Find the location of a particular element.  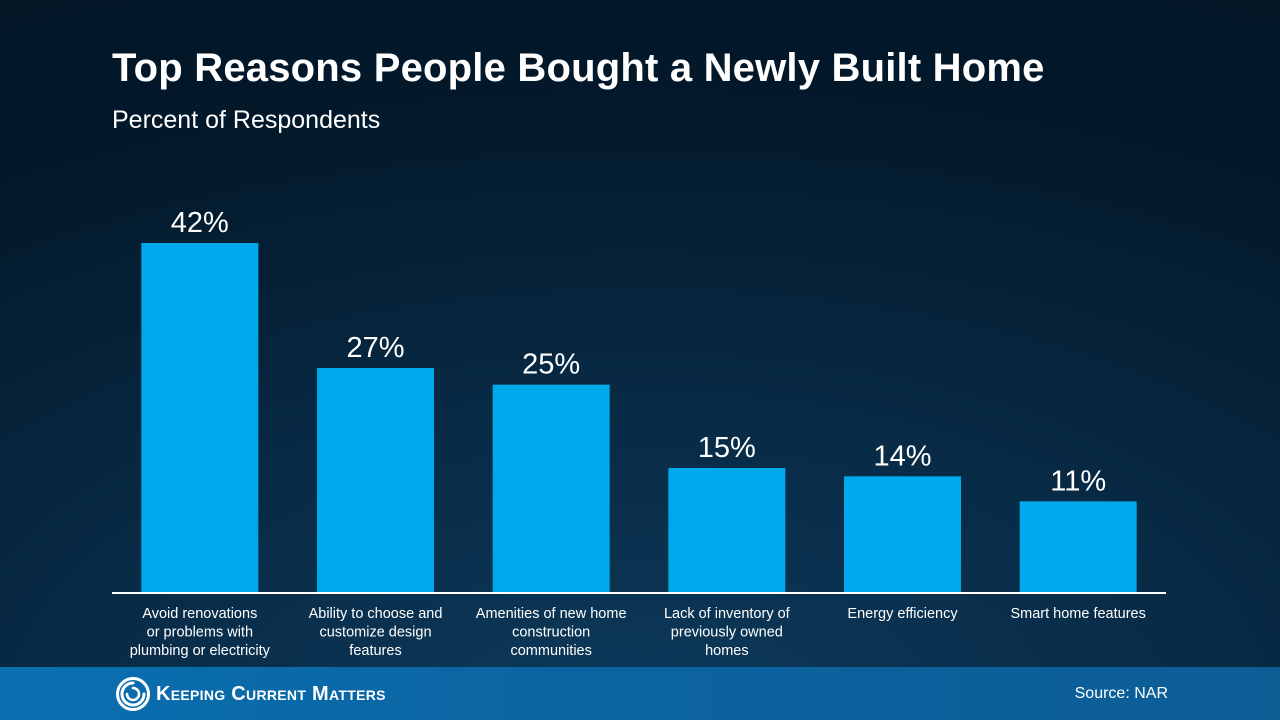

bar-value-label: 42% is located at coordinates (200, 223).